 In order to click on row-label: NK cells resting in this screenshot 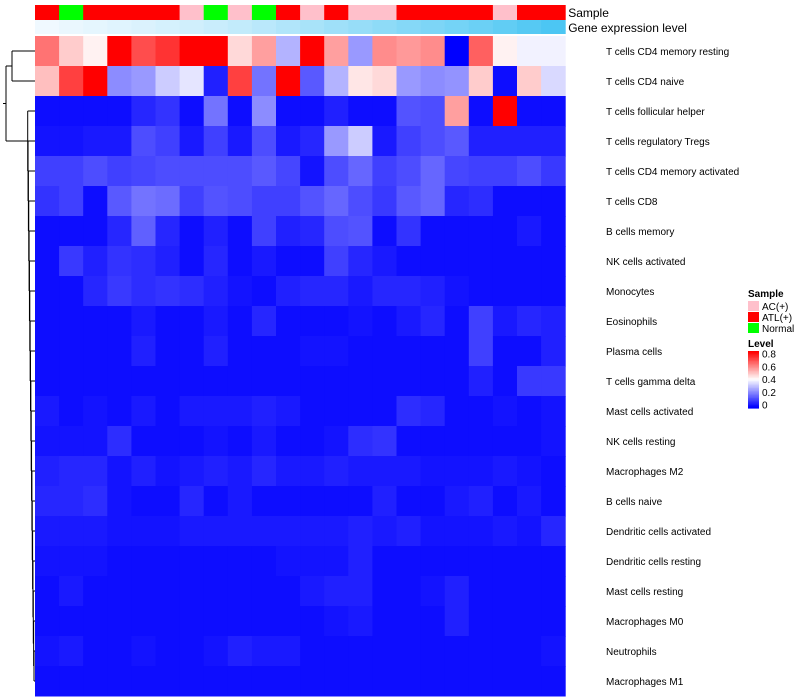, I will do `click(640, 442)`.